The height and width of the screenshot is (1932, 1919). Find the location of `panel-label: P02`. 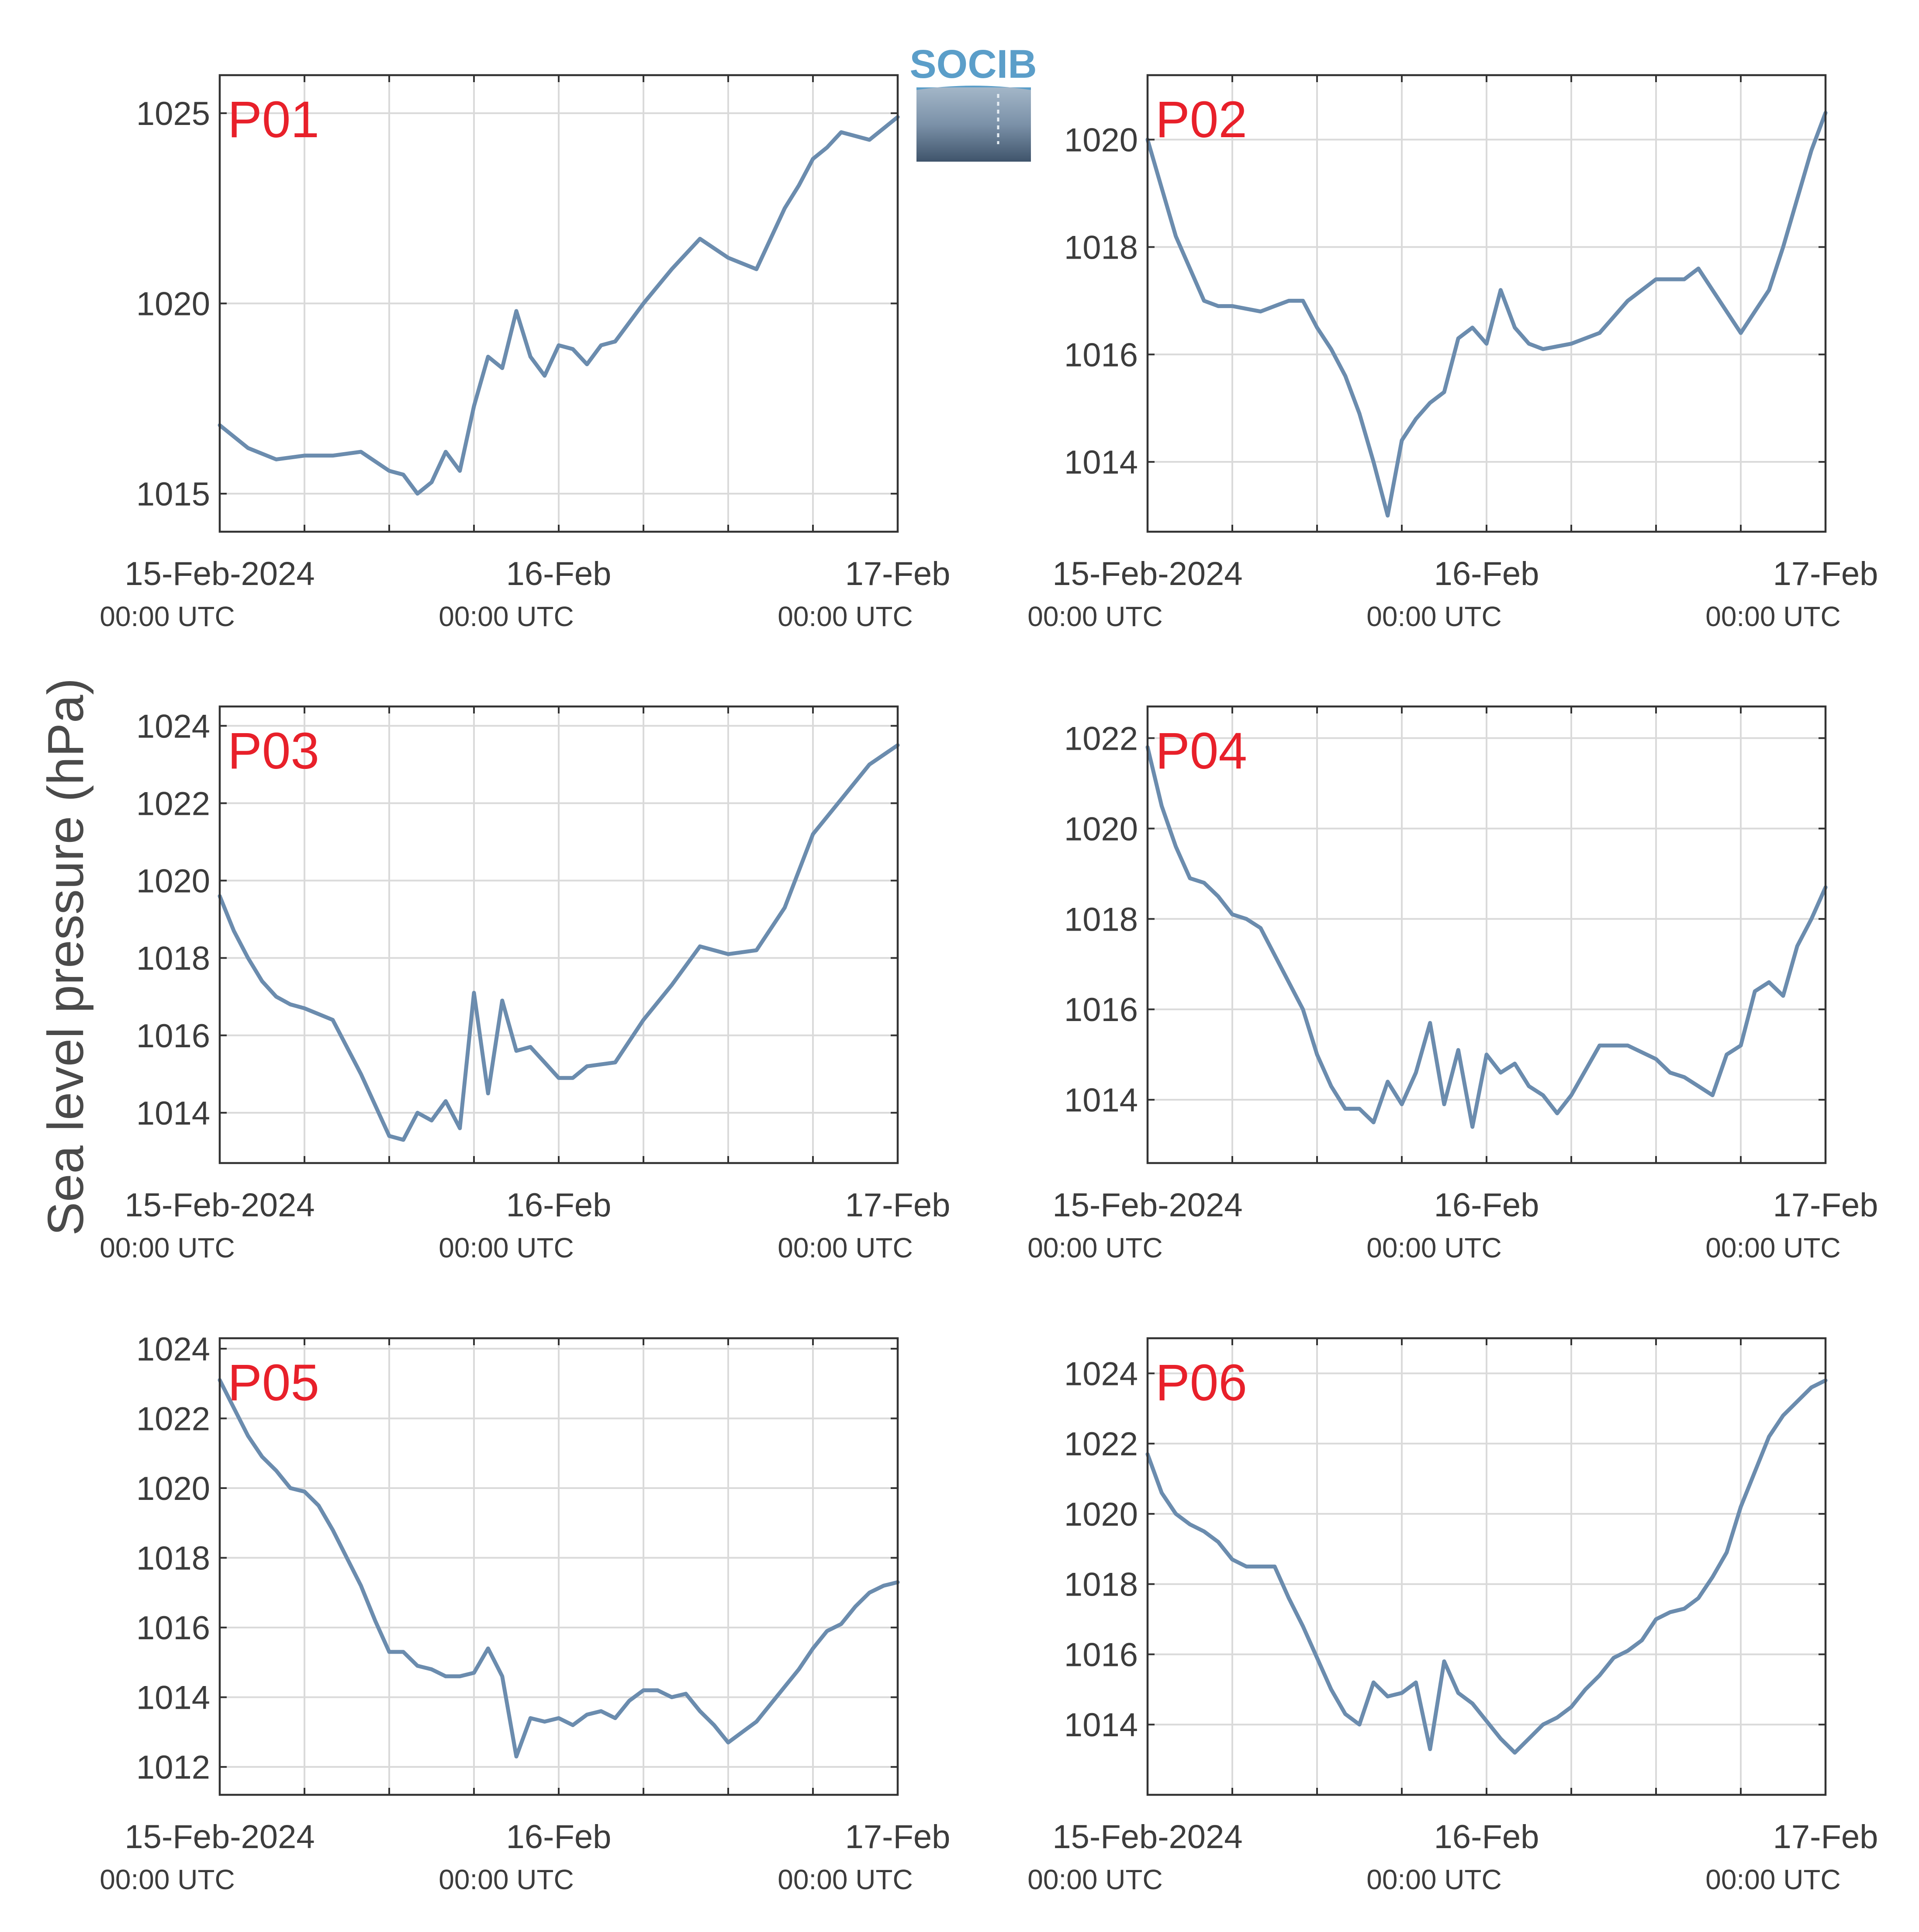

panel-label: P02 is located at coordinates (1201, 120).